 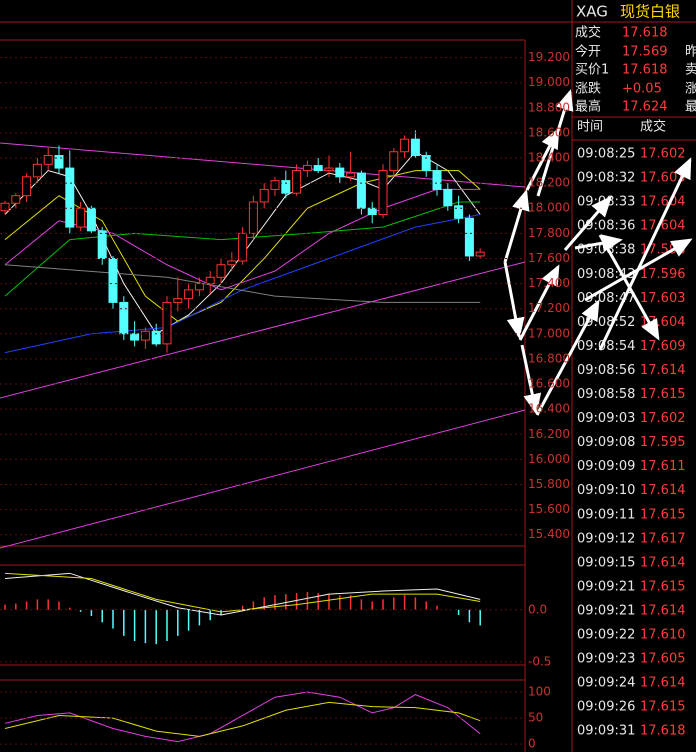 What do you see at coordinates (690, 52) in the screenshot?
I see `quote-side-label: 昨` at bounding box center [690, 52].